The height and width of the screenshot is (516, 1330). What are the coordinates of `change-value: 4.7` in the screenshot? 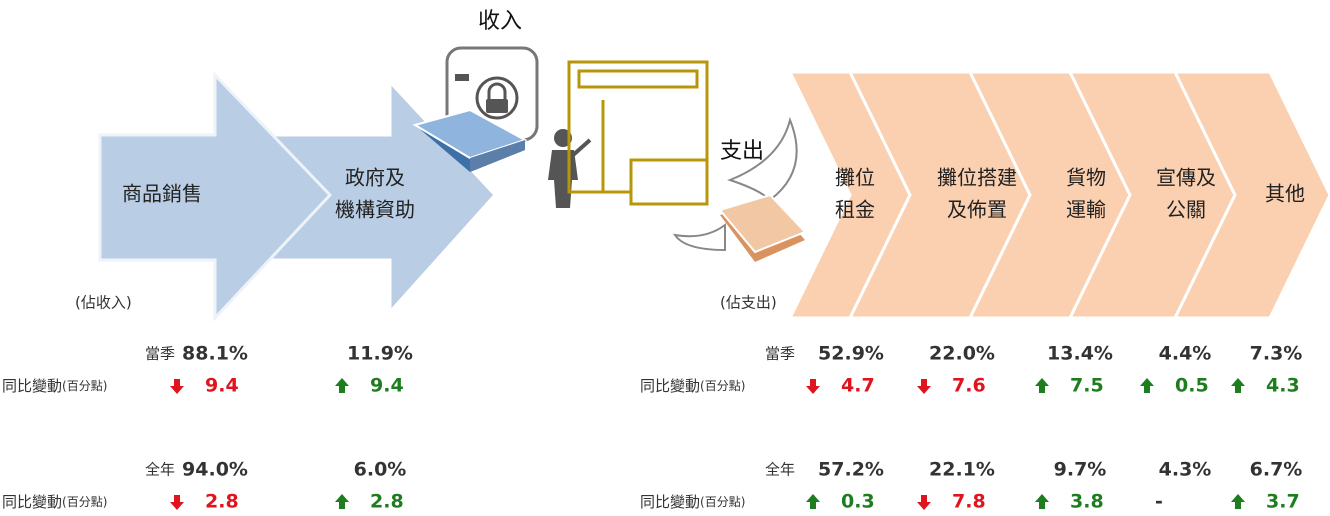 It's located at (858, 386).